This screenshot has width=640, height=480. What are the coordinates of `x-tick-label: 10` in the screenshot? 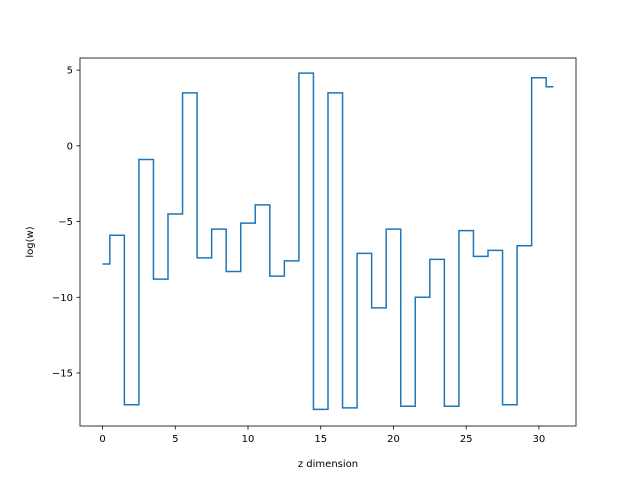 It's located at (248, 439).